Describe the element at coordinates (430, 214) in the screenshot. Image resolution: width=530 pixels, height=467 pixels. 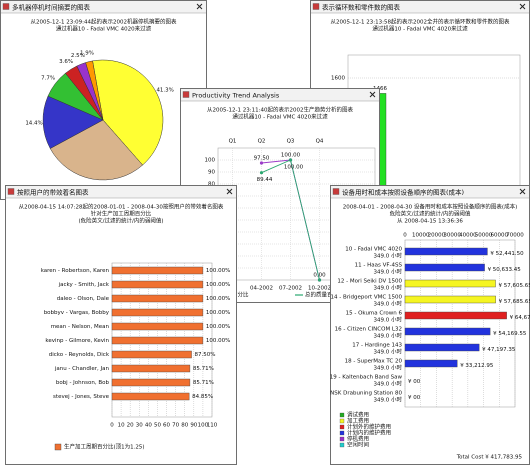
I see `chart-subtitle: 危险英文/过滤的统计/内的弱阈值` at that location.